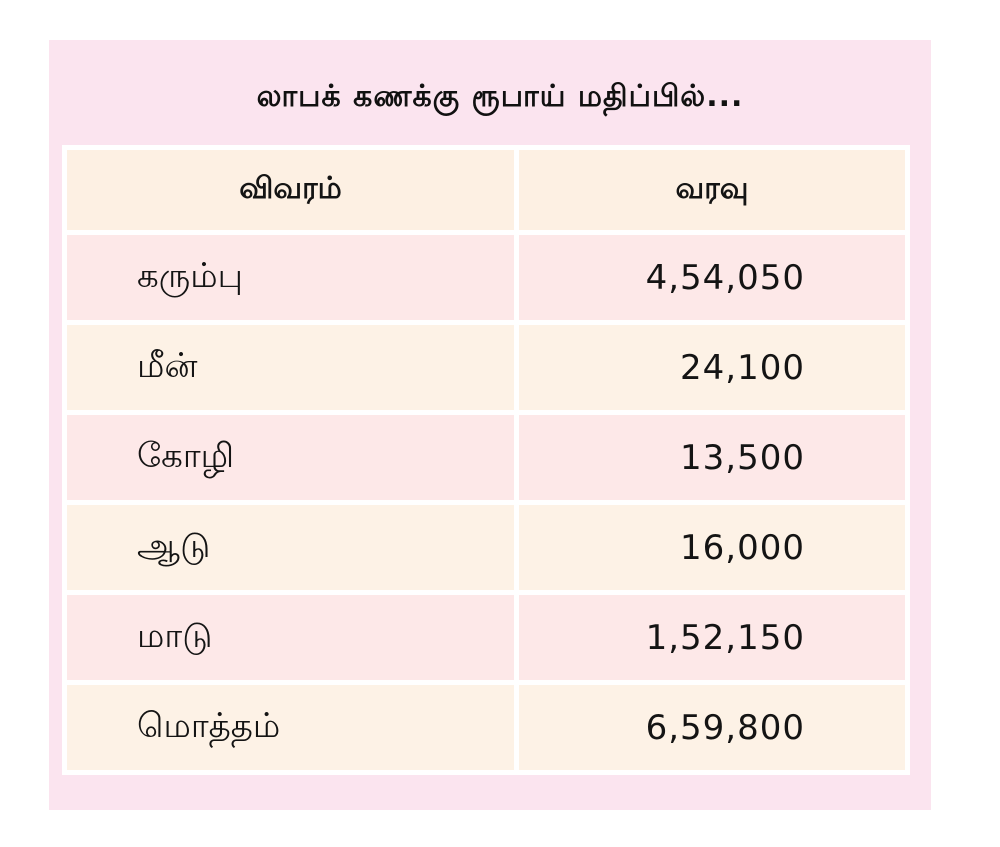  I want to click on table-row: கரும்பு 4,54,050, so click(486, 277).